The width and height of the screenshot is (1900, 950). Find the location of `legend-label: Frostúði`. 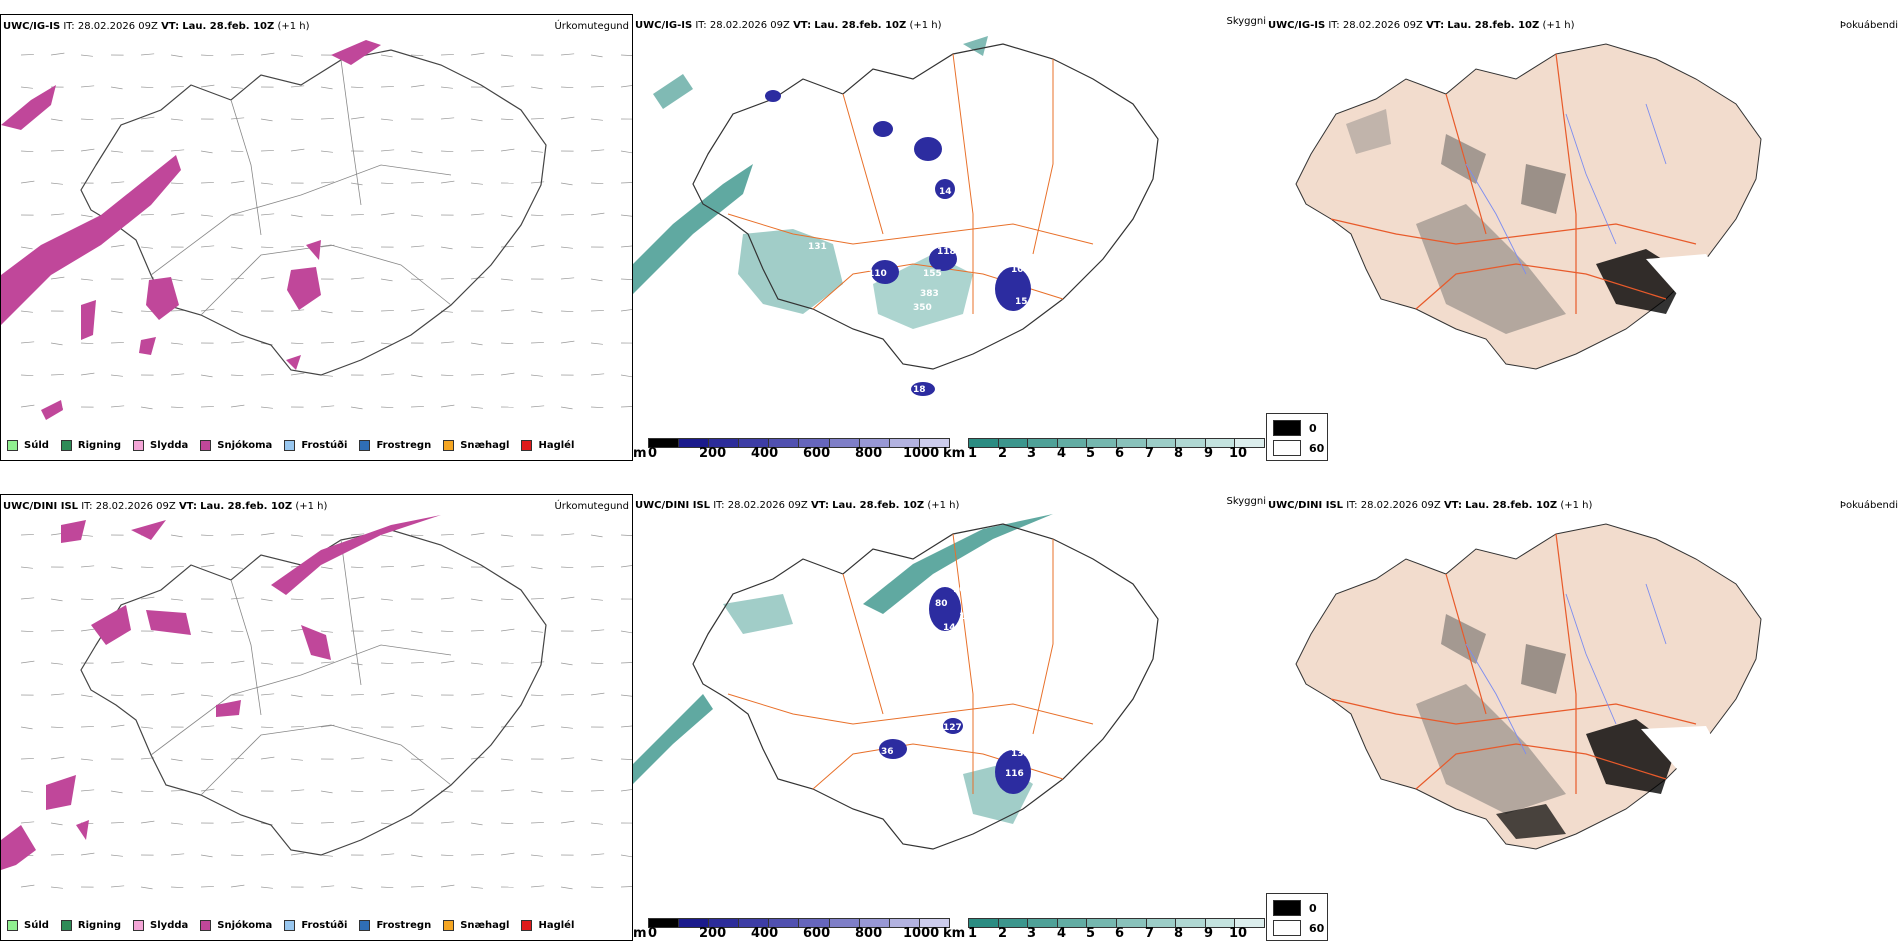

legend-label: Frostúði is located at coordinates (324, 925).